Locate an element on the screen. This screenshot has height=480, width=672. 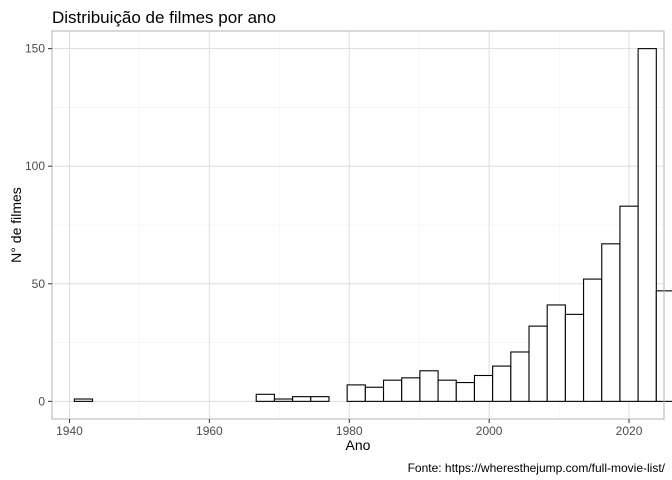
x-tick-label: 2000 is located at coordinates (489, 431).